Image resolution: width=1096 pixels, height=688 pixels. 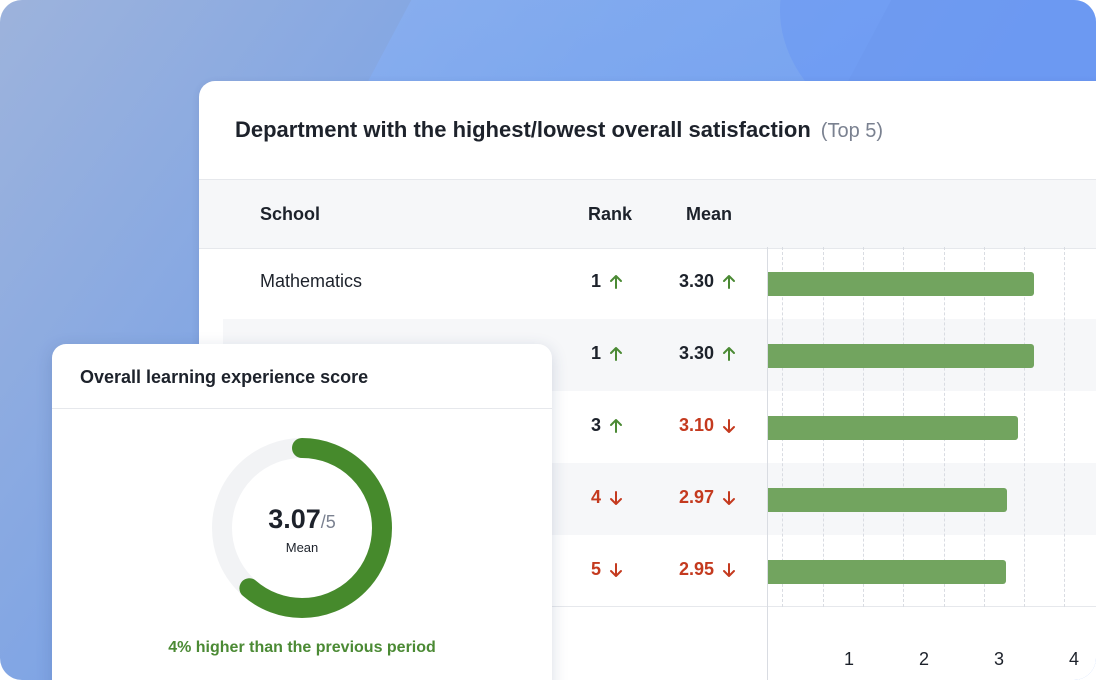 I want to click on score-change-note: 4% higher than the previous period, so click(x=302, y=647).